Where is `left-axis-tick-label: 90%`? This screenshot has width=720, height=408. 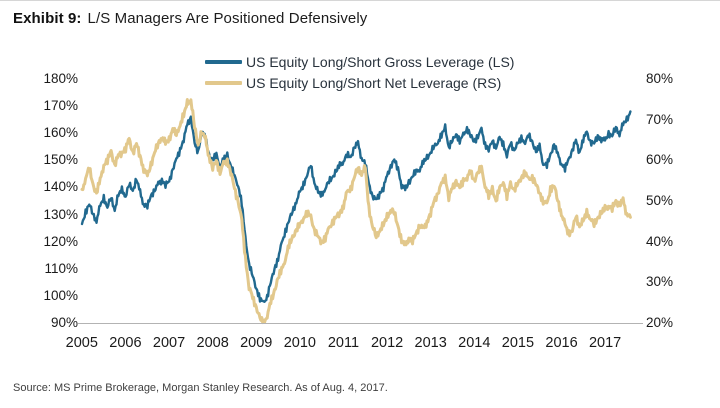
left-axis-tick-label: 90% is located at coordinates (64, 322).